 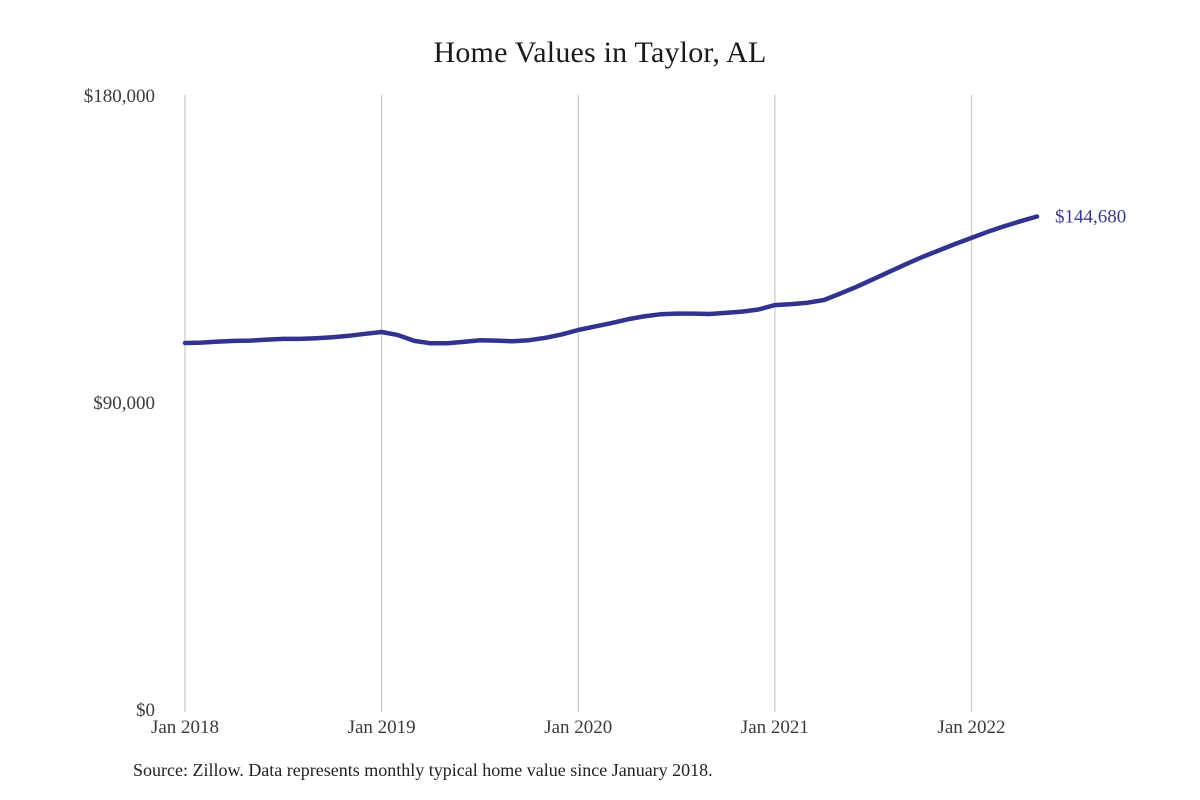 What do you see at coordinates (1090, 216) in the screenshot?
I see `series-end-value-label: $144,680` at bounding box center [1090, 216].